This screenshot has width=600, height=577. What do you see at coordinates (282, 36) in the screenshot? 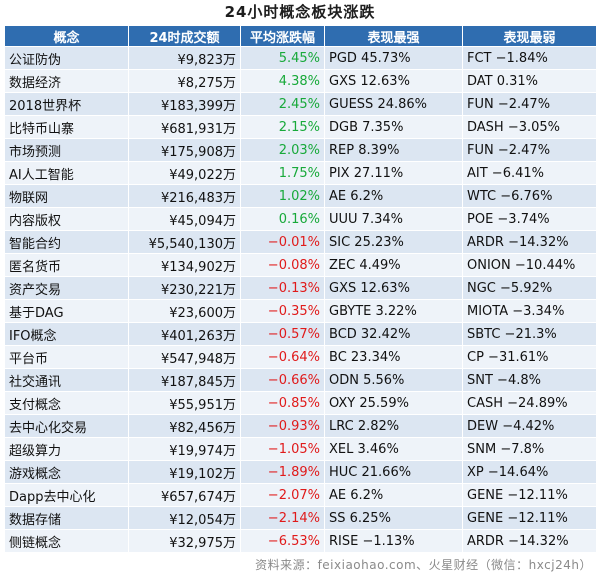
I see `header-change: 平均涨跌幅` at bounding box center [282, 36].